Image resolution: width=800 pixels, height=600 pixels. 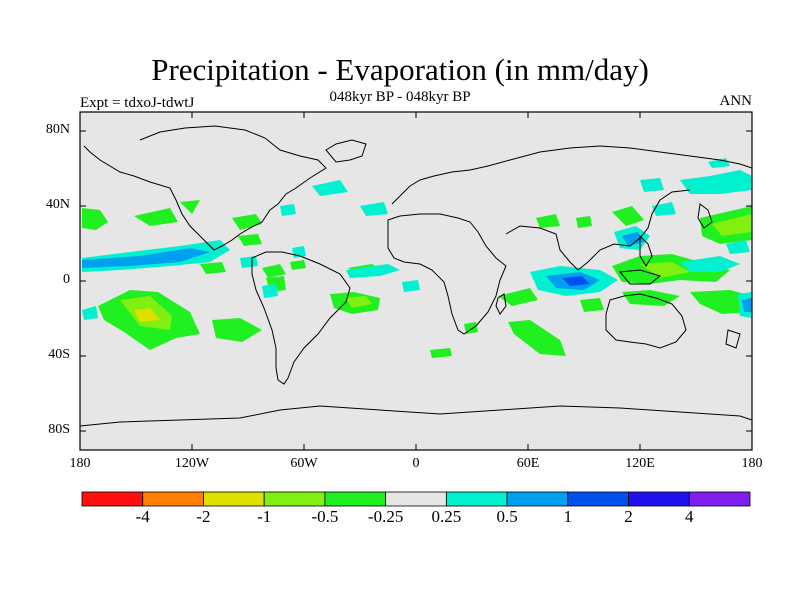 What do you see at coordinates (59, 354) in the screenshot?
I see `lat-label-40s: 40S` at bounding box center [59, 354].